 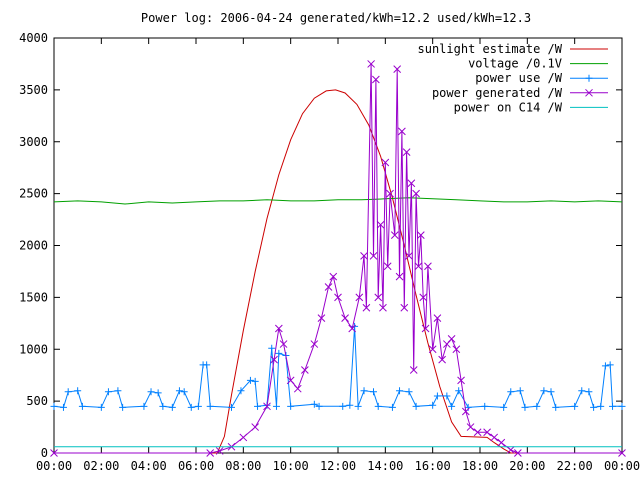 What do you see at coordinates (33, 90) in the screenshot?
I see `y-tick-label-7: 3500` at bounding box center [33, 90].